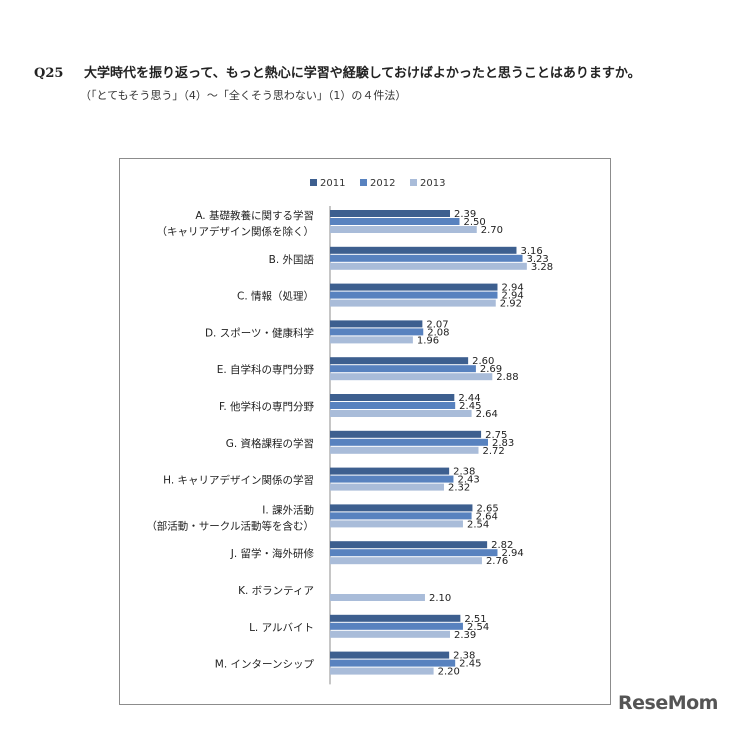 This screenshot has width=730, height=730. What do you see at coordinates (276, 591) in the screenshot?
I see `category-label: K. ボランティア` at bounding box center [276, 591].